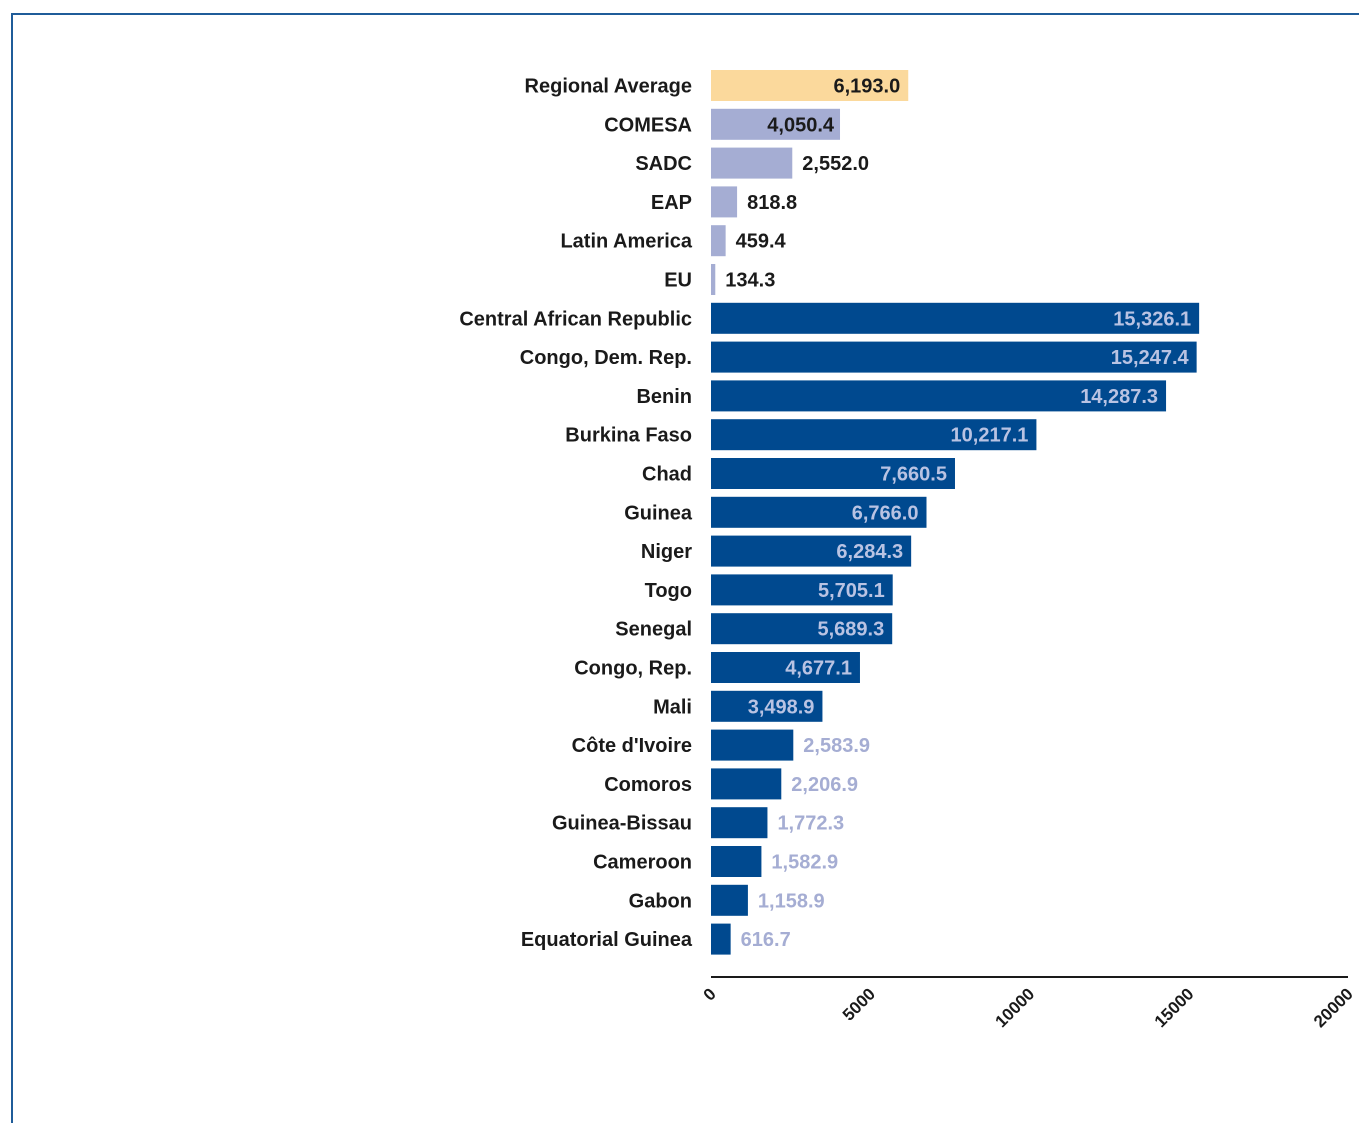 The height and width of the screenshot is (1123, 1359). Describe the element at coordinates (818, 669) in the screenshot. I see `value-label-congo-rep: 4,677.1` at that location.